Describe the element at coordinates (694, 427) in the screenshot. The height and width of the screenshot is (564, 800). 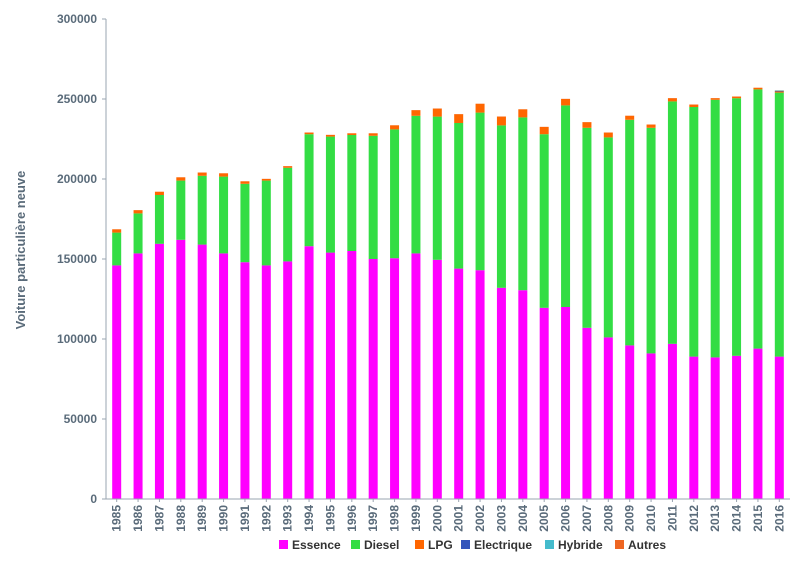
I see `bar-essence-2012` at that location.